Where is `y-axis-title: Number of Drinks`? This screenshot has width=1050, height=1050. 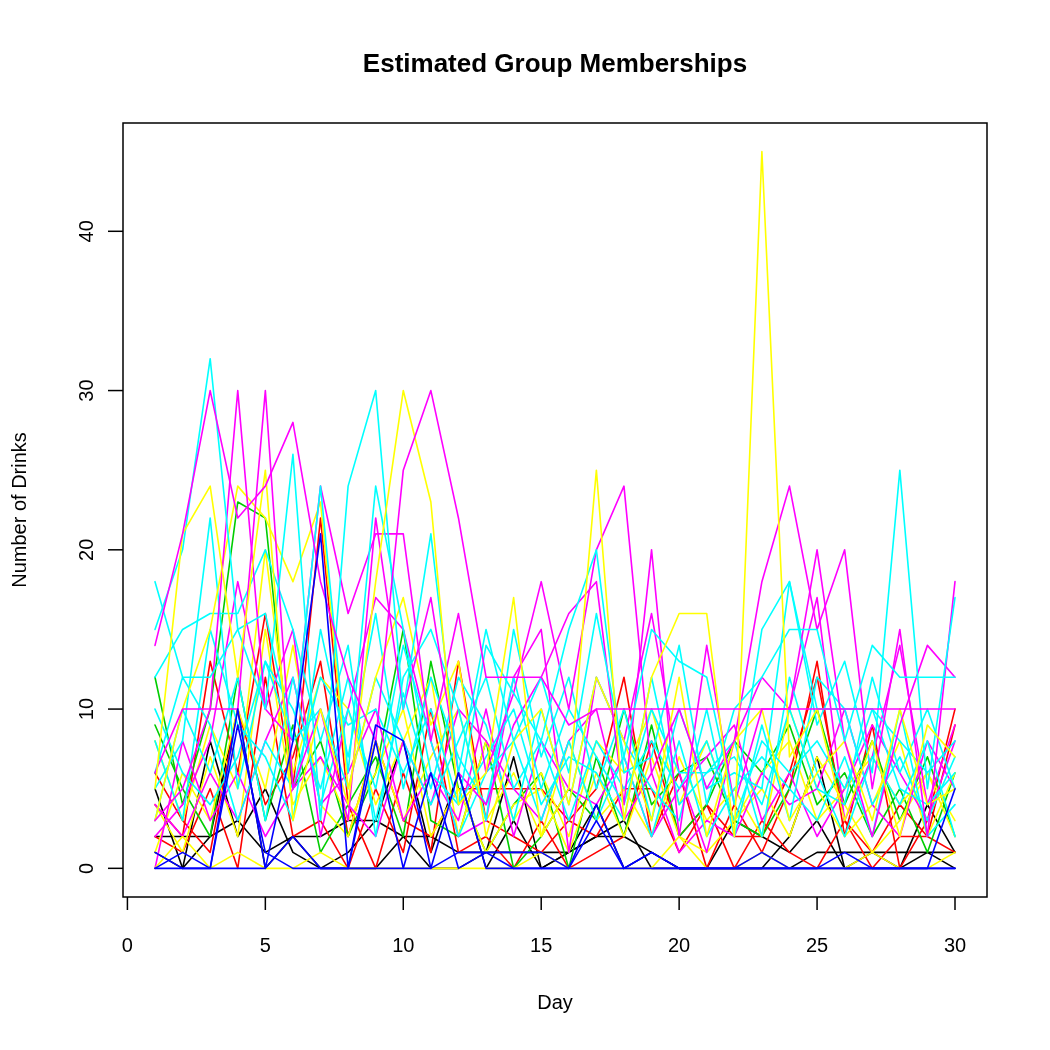
y-axis-title: Number of Drinks is located at coordinates (19, 510).